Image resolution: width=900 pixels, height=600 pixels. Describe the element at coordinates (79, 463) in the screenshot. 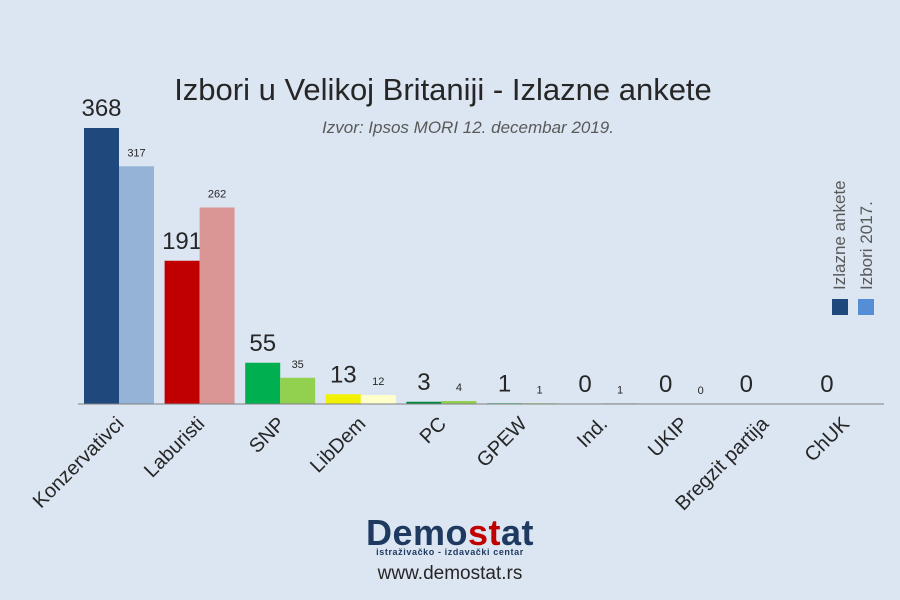

I see `category-label-0: Konzervativci` at that location.